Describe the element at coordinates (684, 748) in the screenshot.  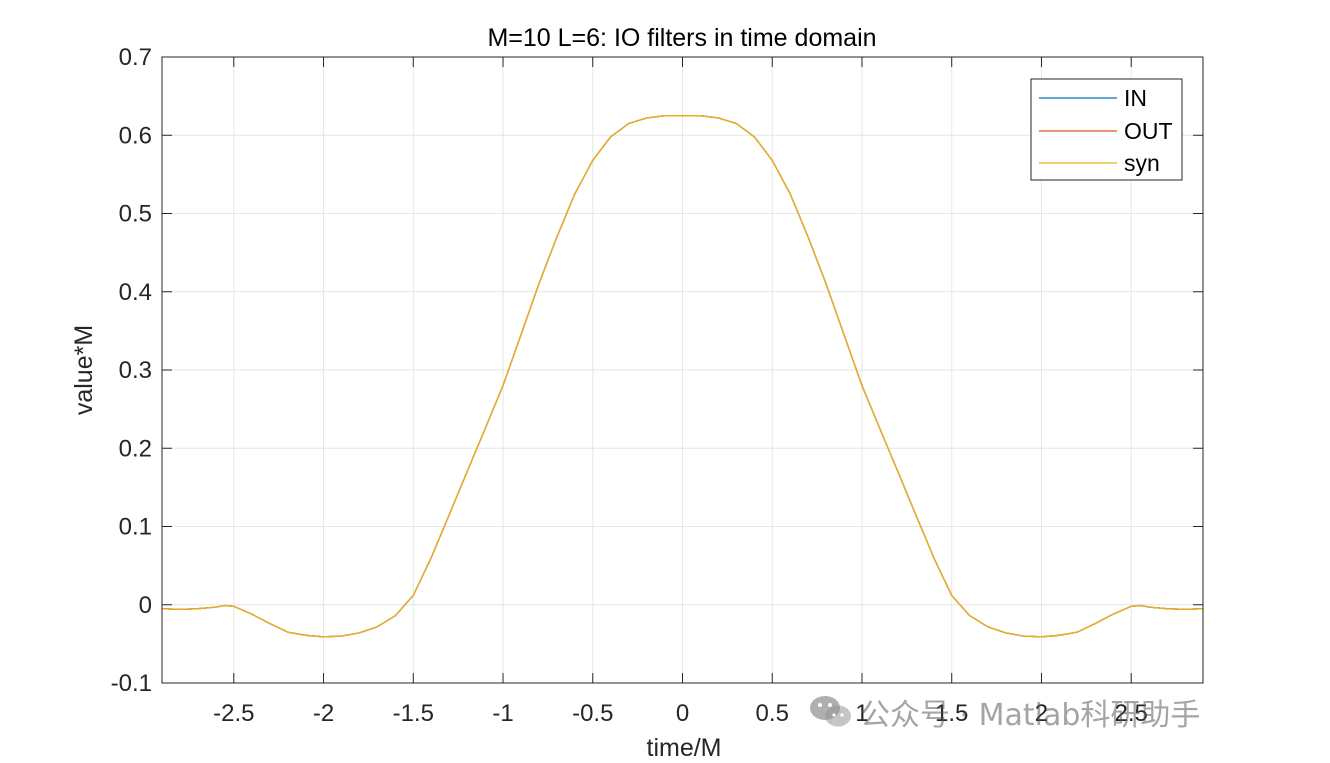
I see `x-axis-label: time/M` at that location.